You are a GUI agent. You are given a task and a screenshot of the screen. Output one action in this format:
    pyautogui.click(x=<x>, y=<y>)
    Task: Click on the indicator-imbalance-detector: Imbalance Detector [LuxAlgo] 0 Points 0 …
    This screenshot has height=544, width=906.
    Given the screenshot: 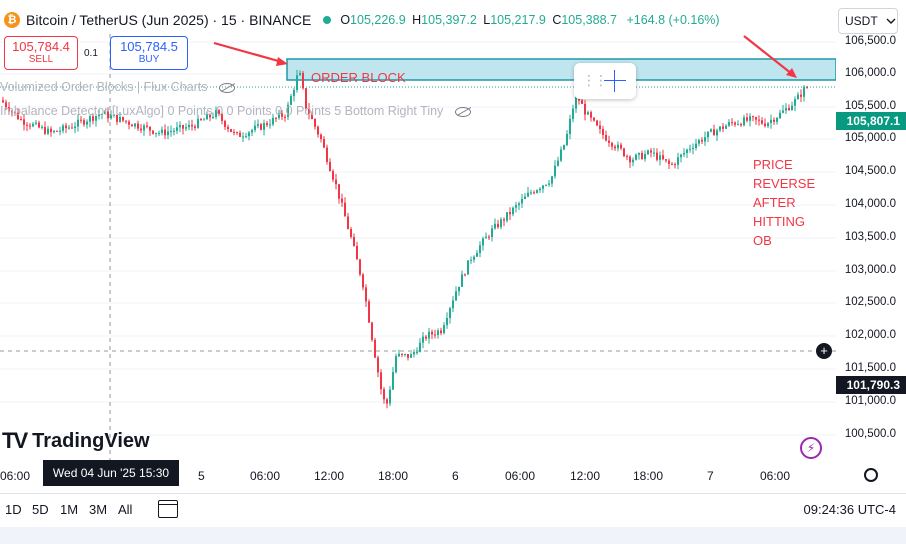 What is the action you would take?
    pyautogui.click(x=235, y=111)
    